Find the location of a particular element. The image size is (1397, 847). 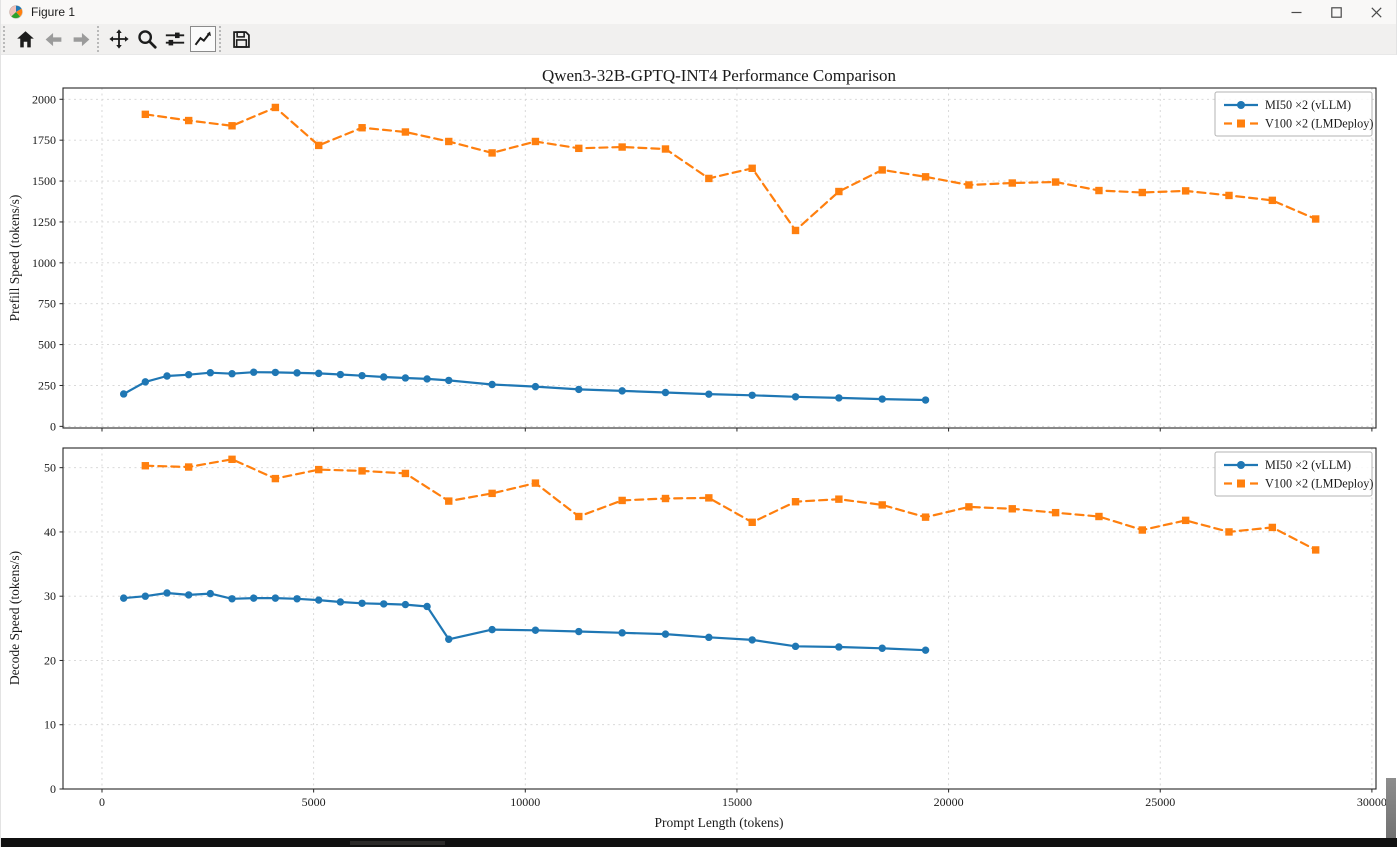

y-tick-label: 250 is located at coordinates (47, 385).